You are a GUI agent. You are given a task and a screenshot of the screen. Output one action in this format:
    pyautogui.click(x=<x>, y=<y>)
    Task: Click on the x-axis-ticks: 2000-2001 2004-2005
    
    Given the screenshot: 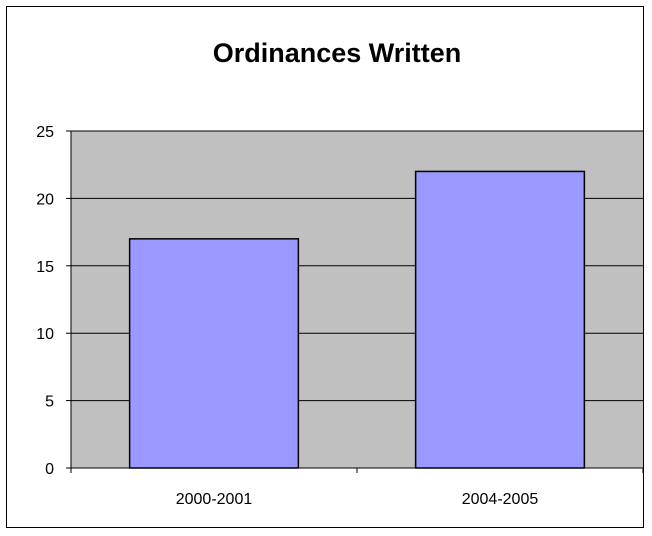 What is the action you would take?
    pyautogui.click(x=357, y=488)
    